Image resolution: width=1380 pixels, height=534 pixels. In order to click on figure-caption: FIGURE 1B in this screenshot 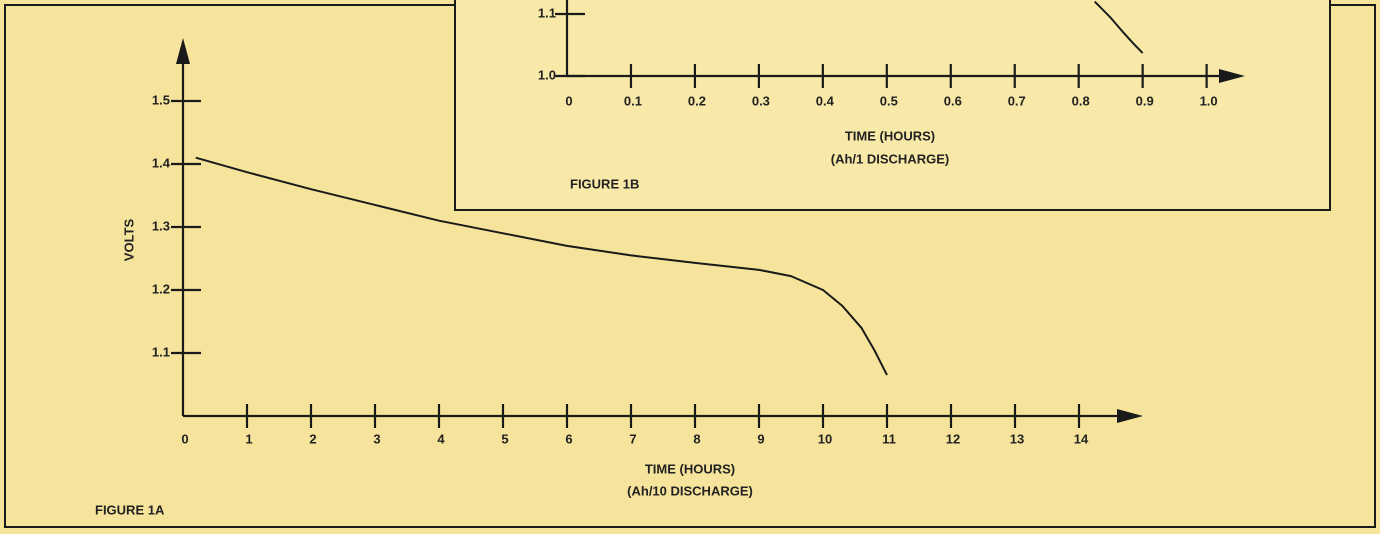, I will do `click(604, 183)`.